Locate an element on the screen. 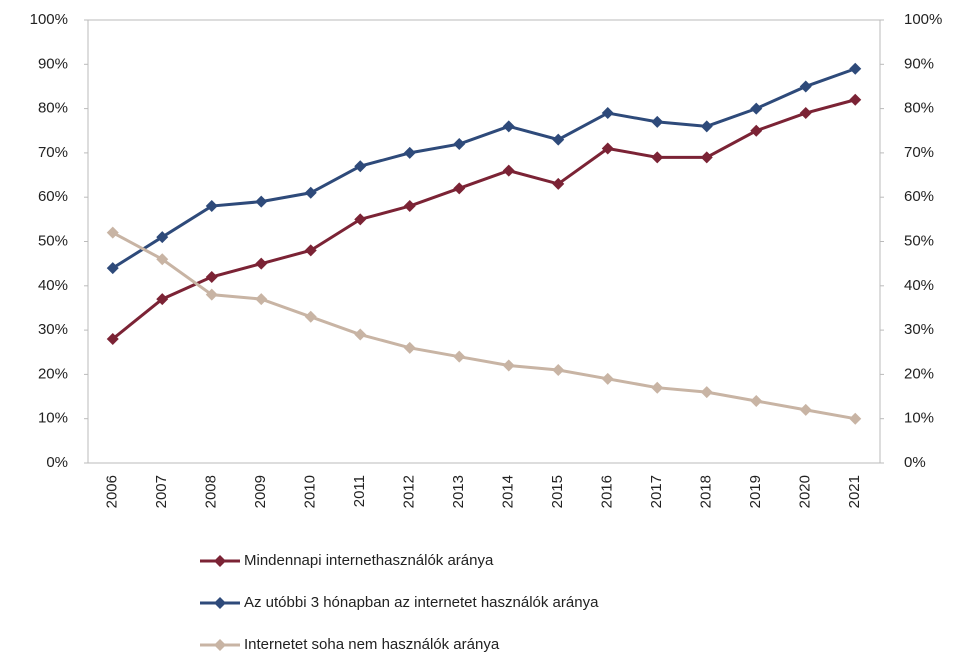 The height and width of the screenshot is (658, 962). x-tick-label: 2021 is located at coordinates (854, 491).